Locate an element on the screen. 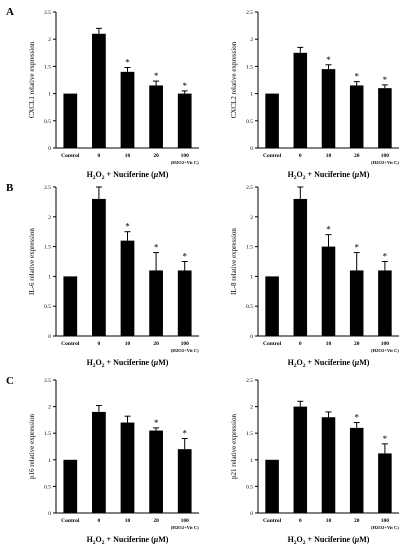 The height and width of the screenshot is (555, 415). y-axis-title: IL-8 relative expression is located at coordinates (234, 261).